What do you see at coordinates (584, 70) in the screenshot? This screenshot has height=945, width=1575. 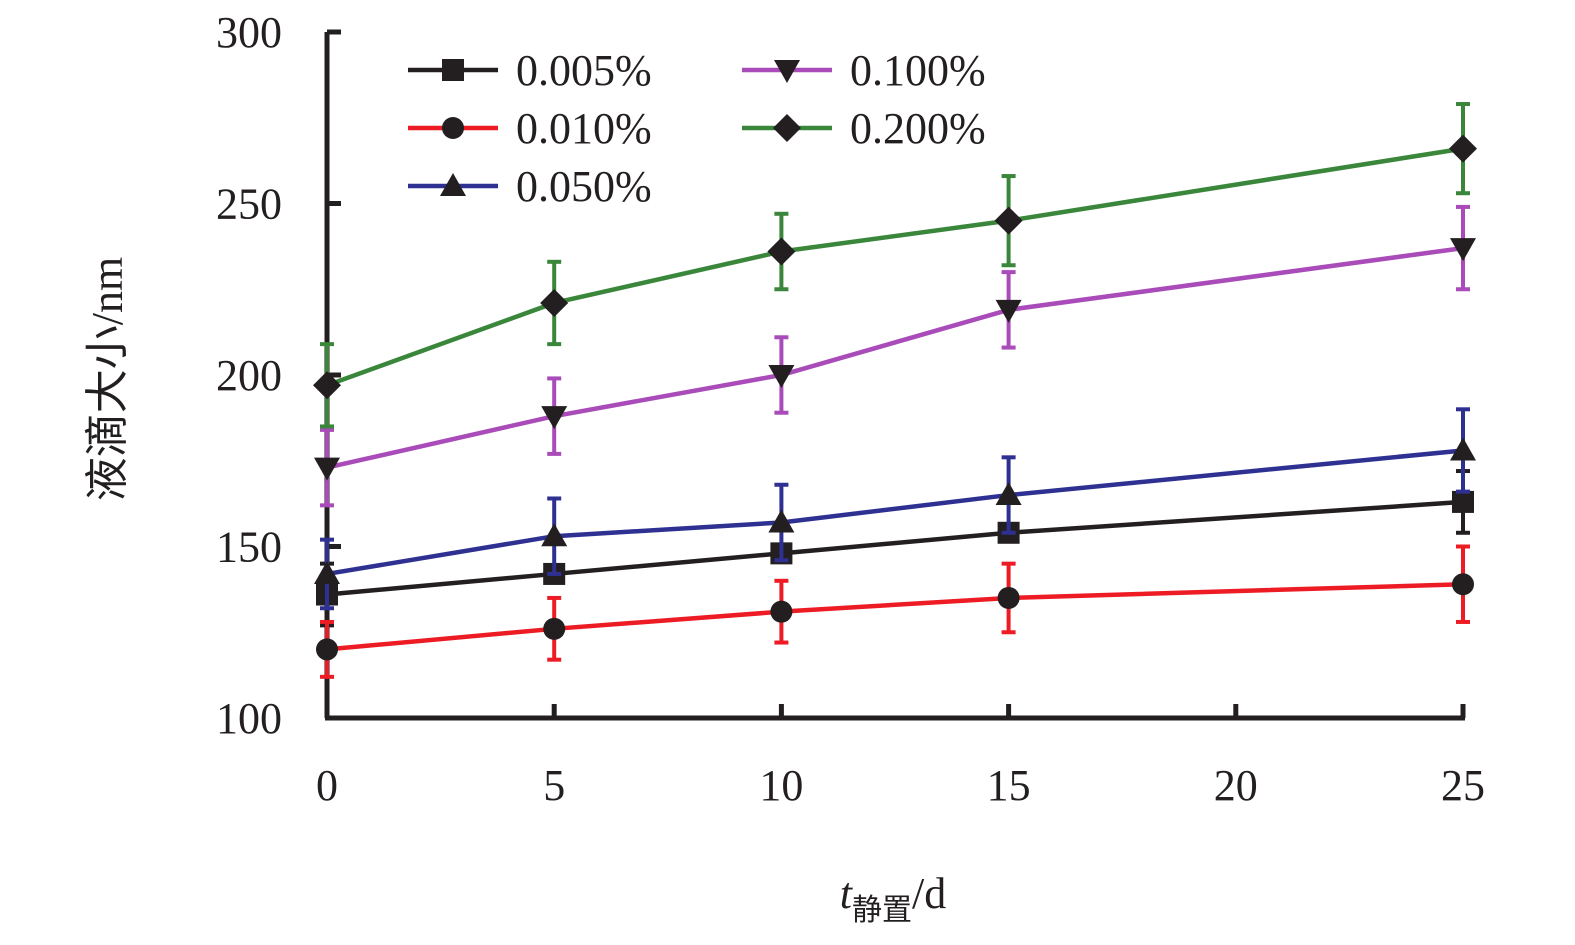 I see `legend-label: 0.005%` at bounding box center [584, 70].